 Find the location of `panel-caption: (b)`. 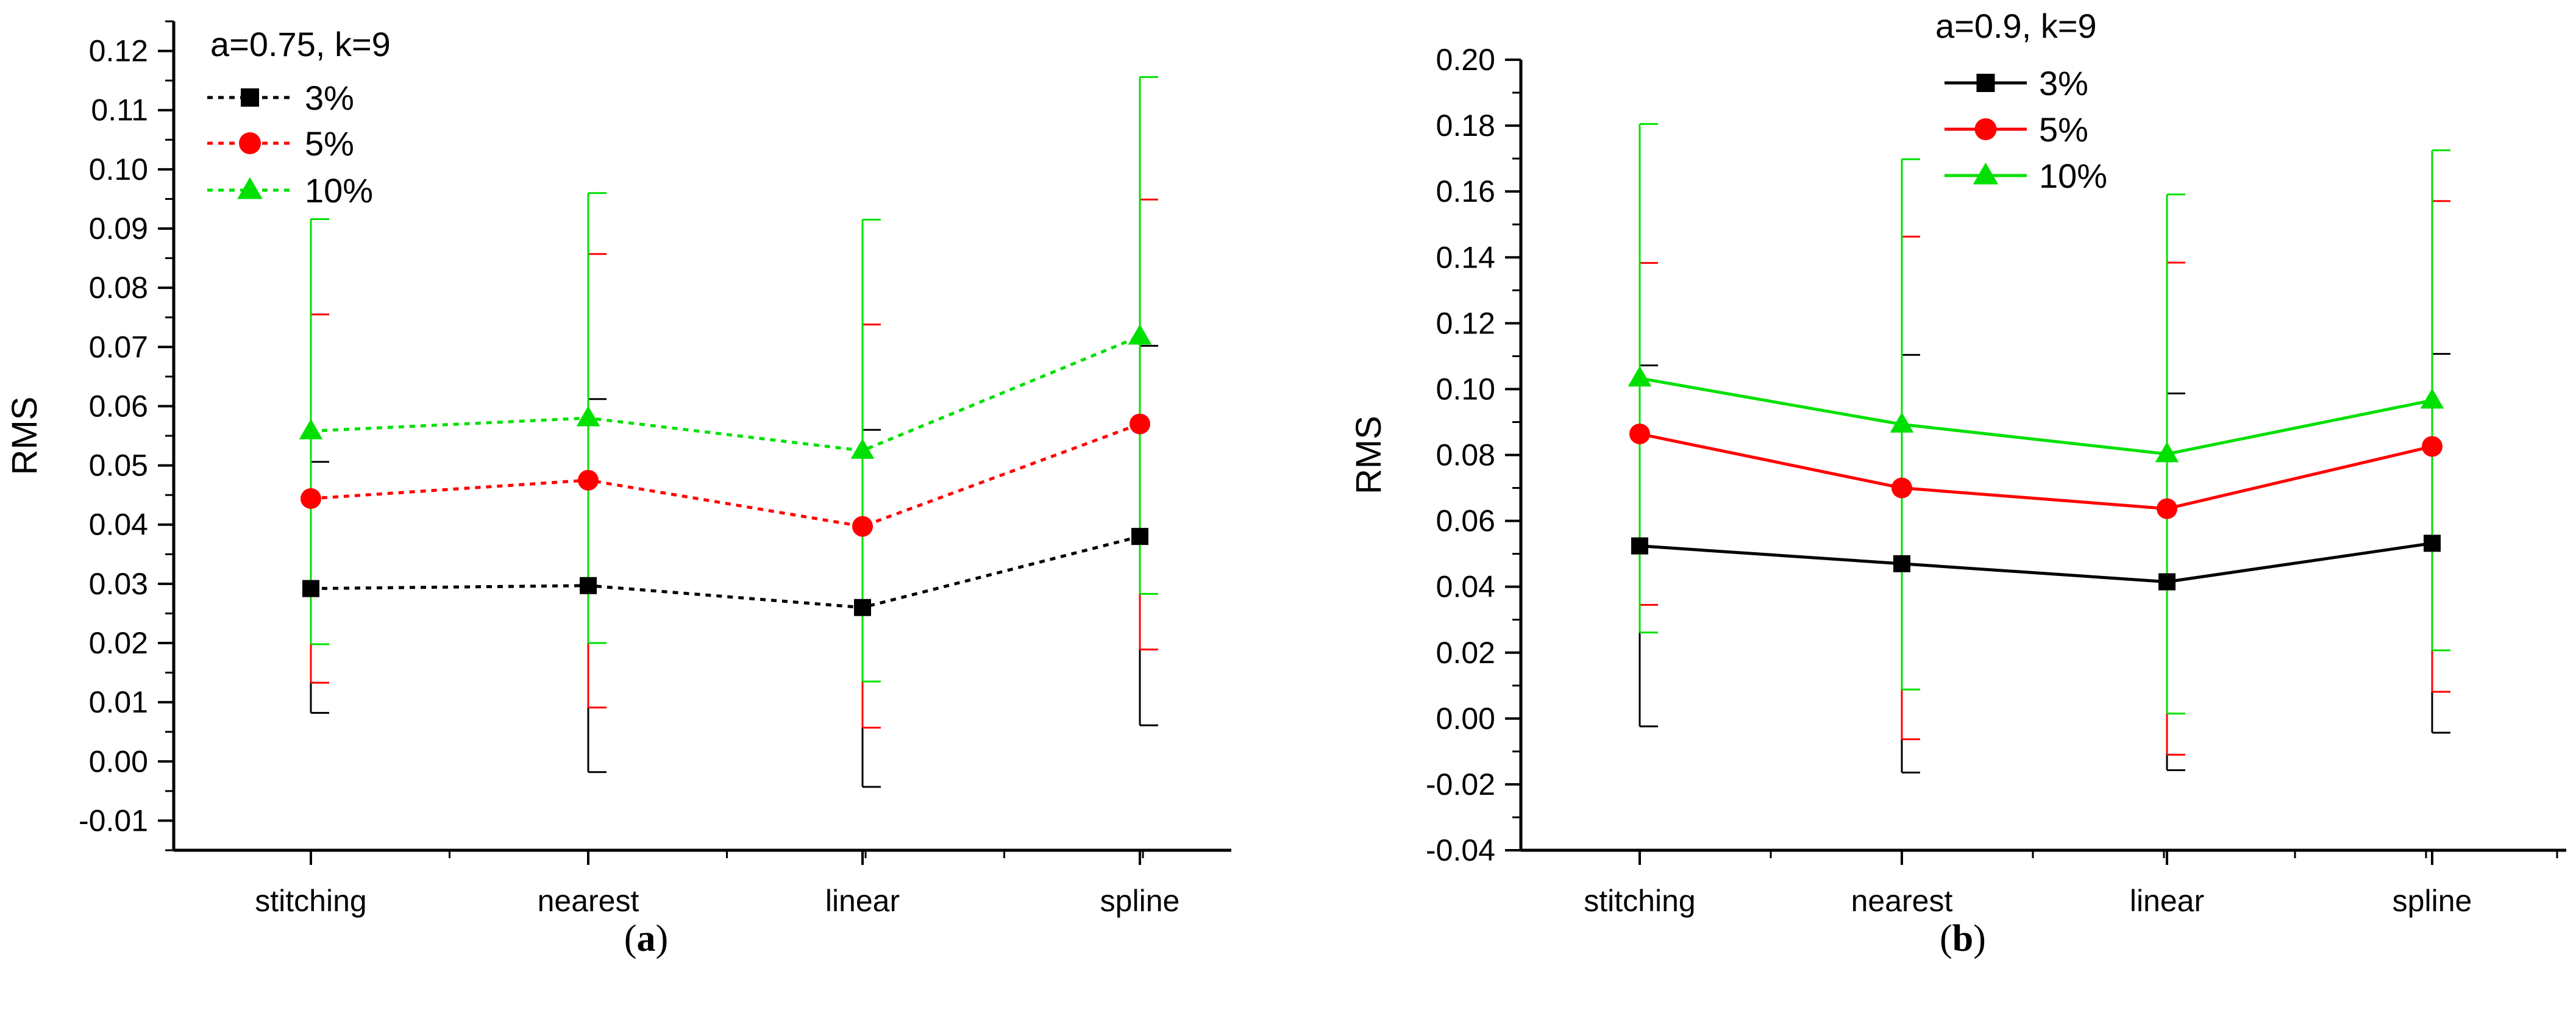

panel-caption: (b) is located at coordinates (1963, 938).